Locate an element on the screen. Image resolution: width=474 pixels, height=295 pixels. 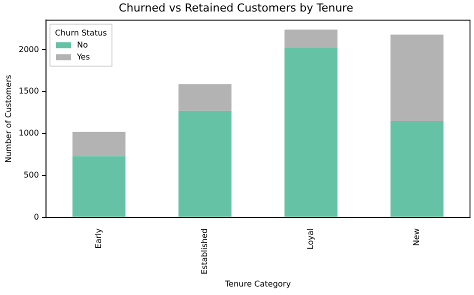
legend-label: No is located at coordinates (82, 45).